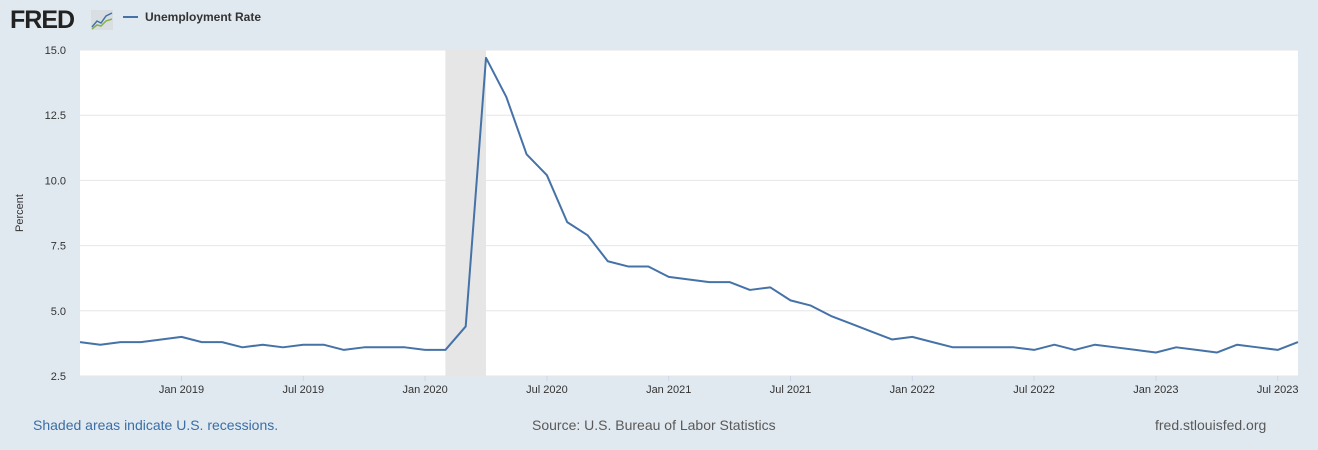 The width and height of the screenshot is (1318, 450). What do you see at coordinates (58, 312) in the screenshot?
I see `y-tick-label: 5.0` at bounding box center [58, 312].